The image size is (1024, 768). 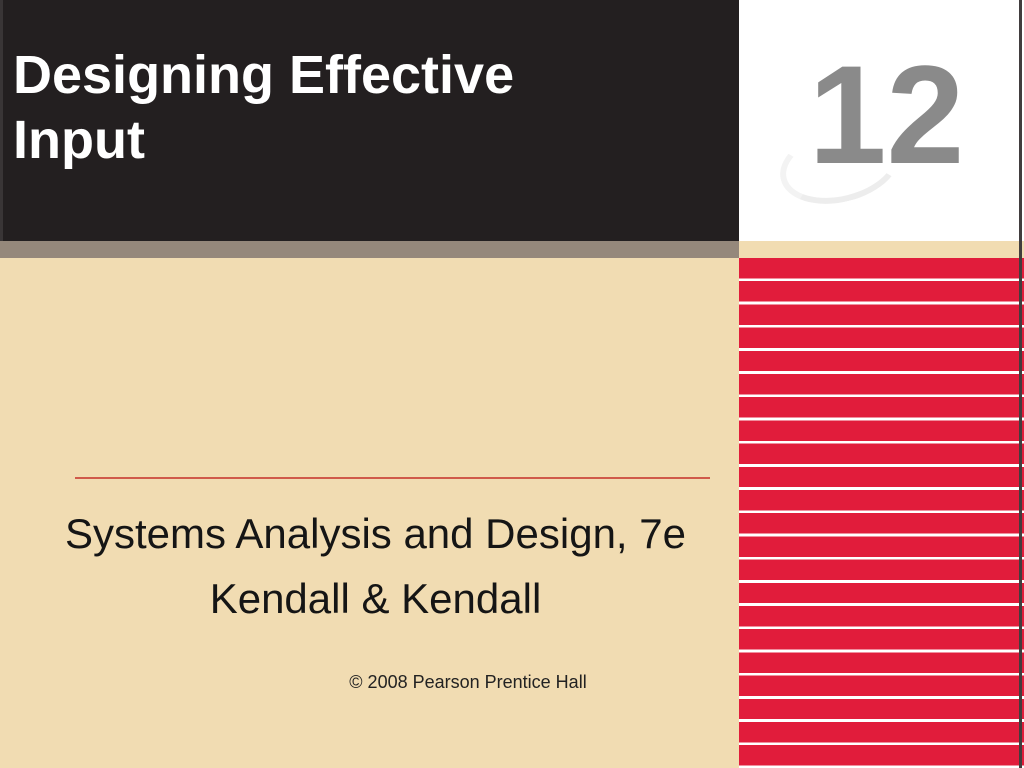 I want to click on copyright-notice: © 2008 Pearson Prentice Hall, so click(x=468, y=682).